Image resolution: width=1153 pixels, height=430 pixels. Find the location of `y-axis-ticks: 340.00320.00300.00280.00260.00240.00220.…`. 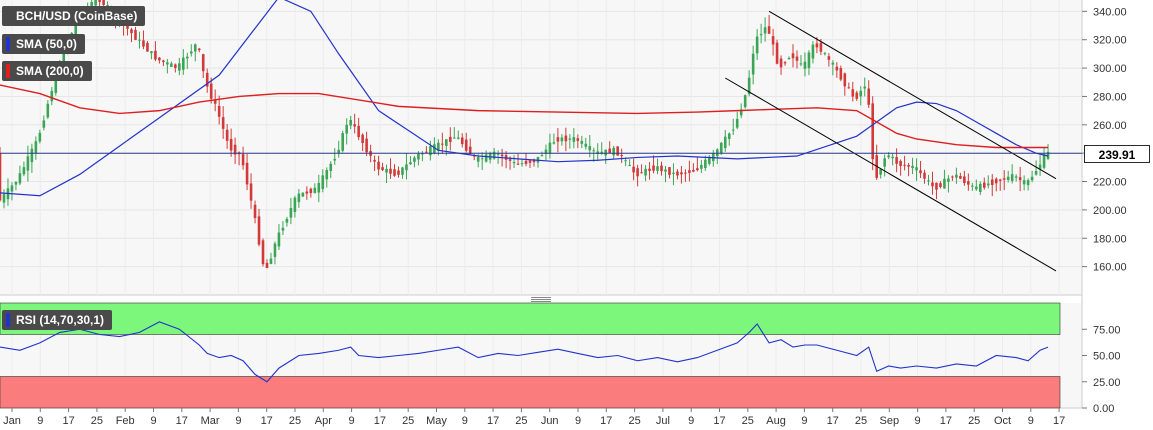

y-axis-ticks: 340.00320.00300.00280.00260.00240.00220.… is located at coordinates (1104, 210).